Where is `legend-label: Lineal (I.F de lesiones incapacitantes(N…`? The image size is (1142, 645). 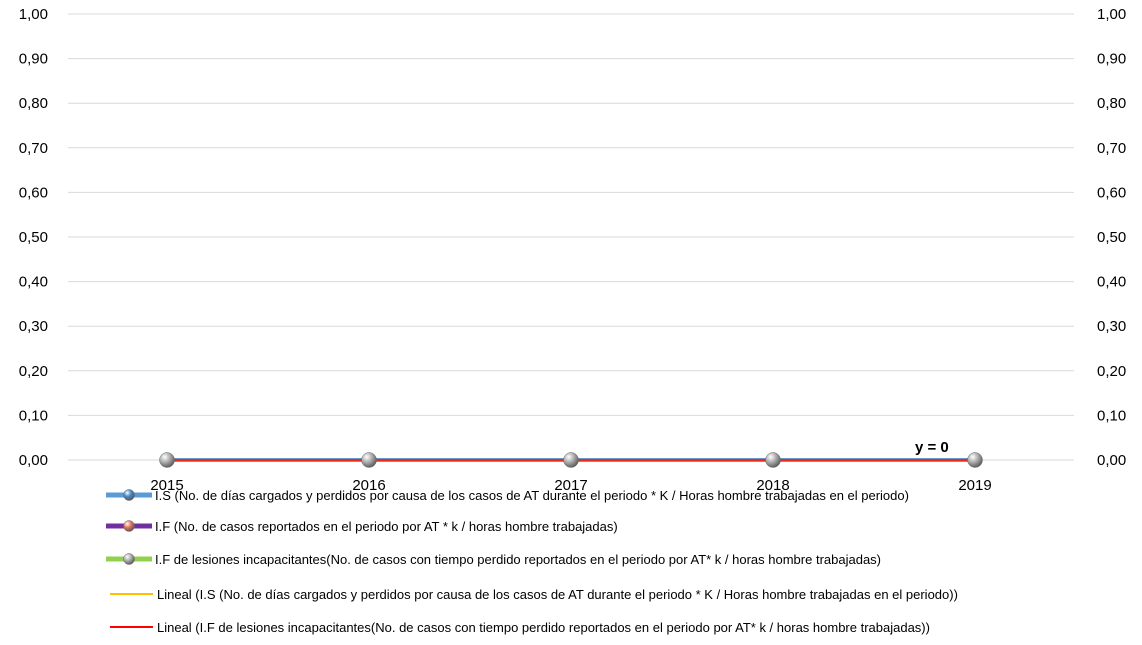 legend-label: Lineal (I.F de lesiones incapacitantes(N… is located at coordinates (543, 627).